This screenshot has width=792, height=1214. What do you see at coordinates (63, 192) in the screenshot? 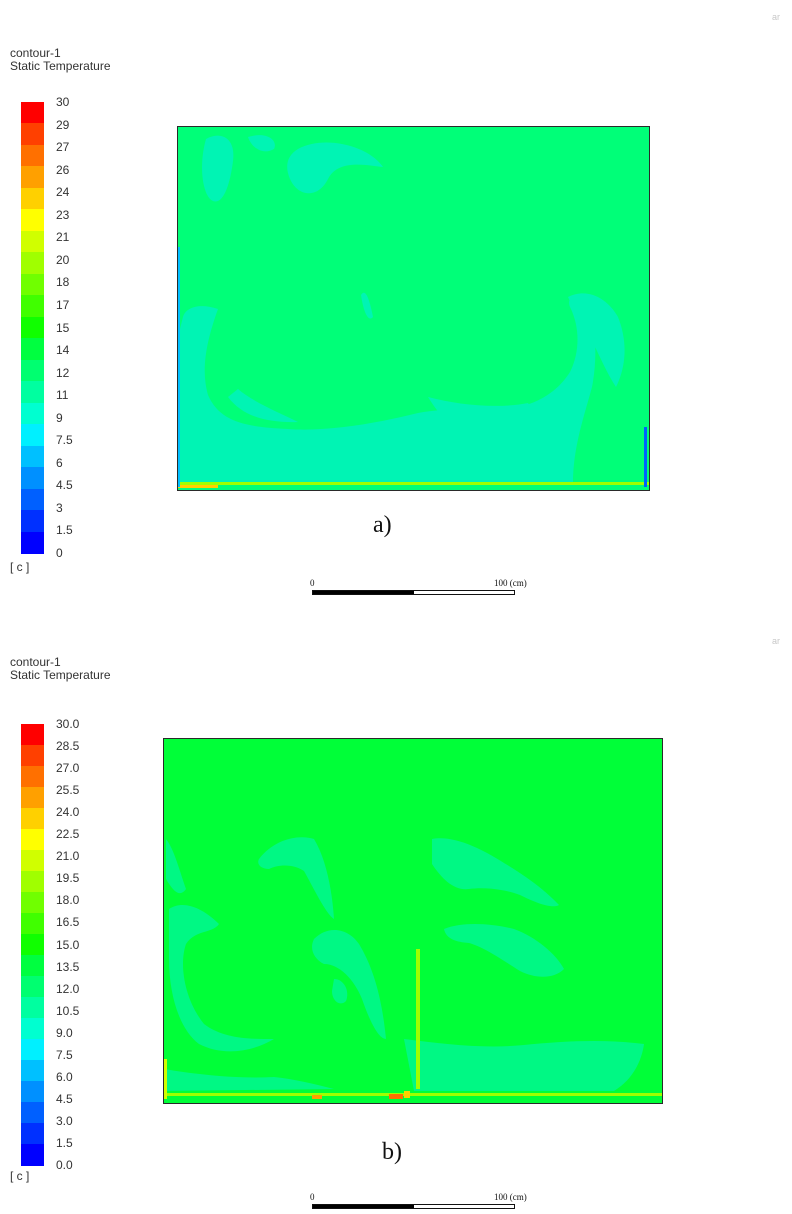
I see `legend-tick-label: 24` at bounding box center [63, 192].